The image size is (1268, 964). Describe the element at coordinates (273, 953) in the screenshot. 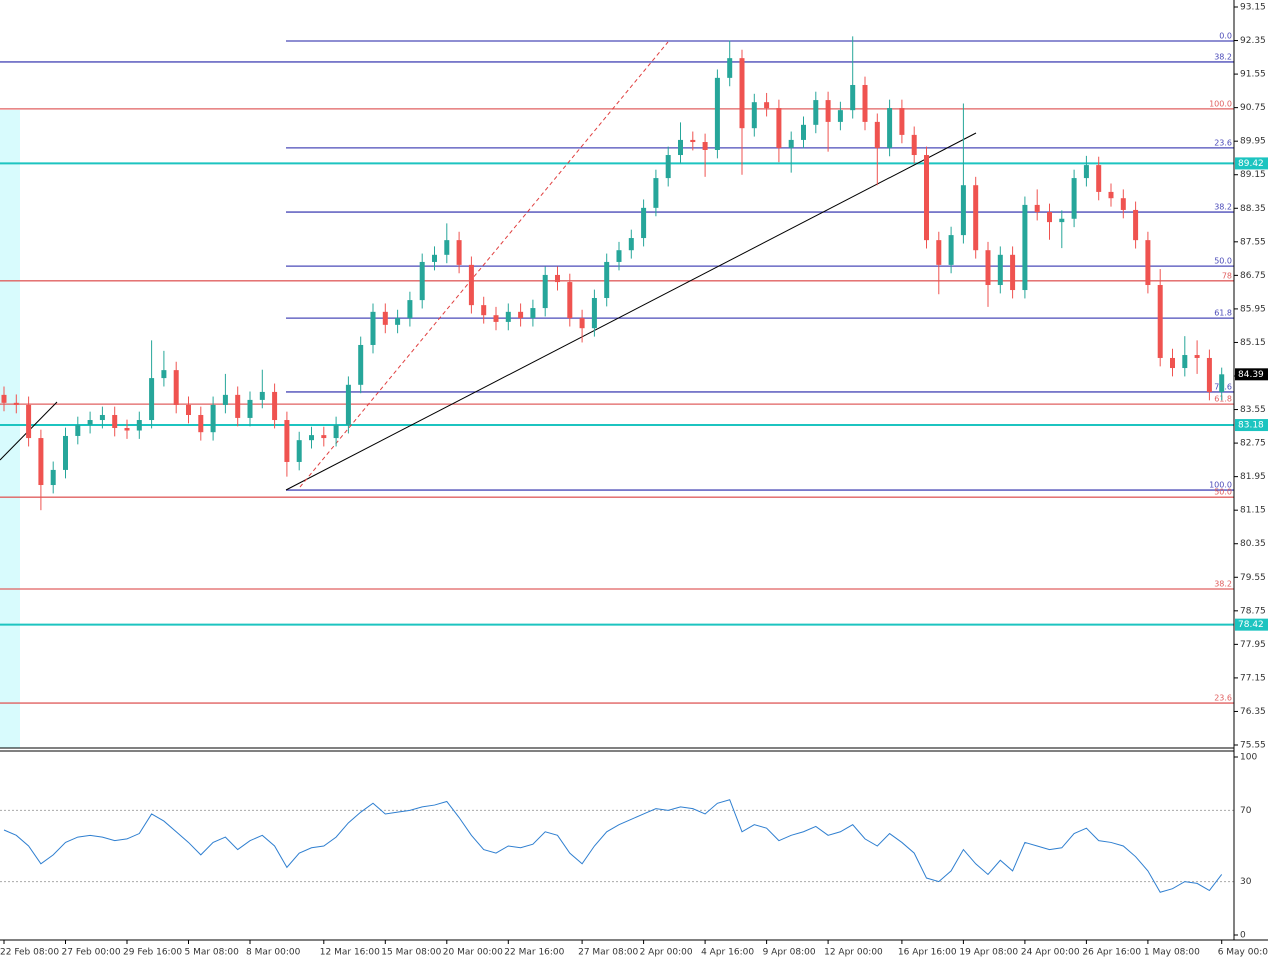

I see `x-tick-label: 8 Mar 00:00` at that location.